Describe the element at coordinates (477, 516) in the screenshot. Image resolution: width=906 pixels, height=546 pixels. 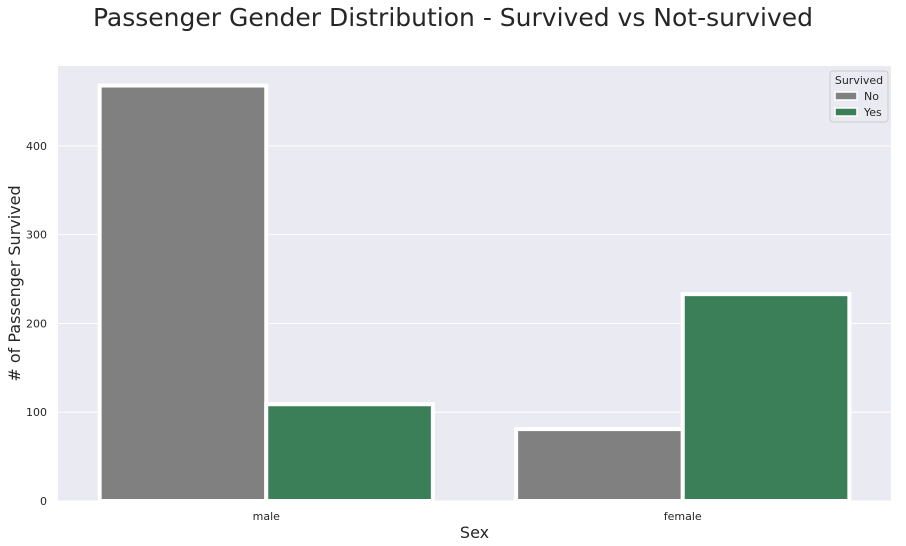
I see `x-axis-ticks: male female` at that location.